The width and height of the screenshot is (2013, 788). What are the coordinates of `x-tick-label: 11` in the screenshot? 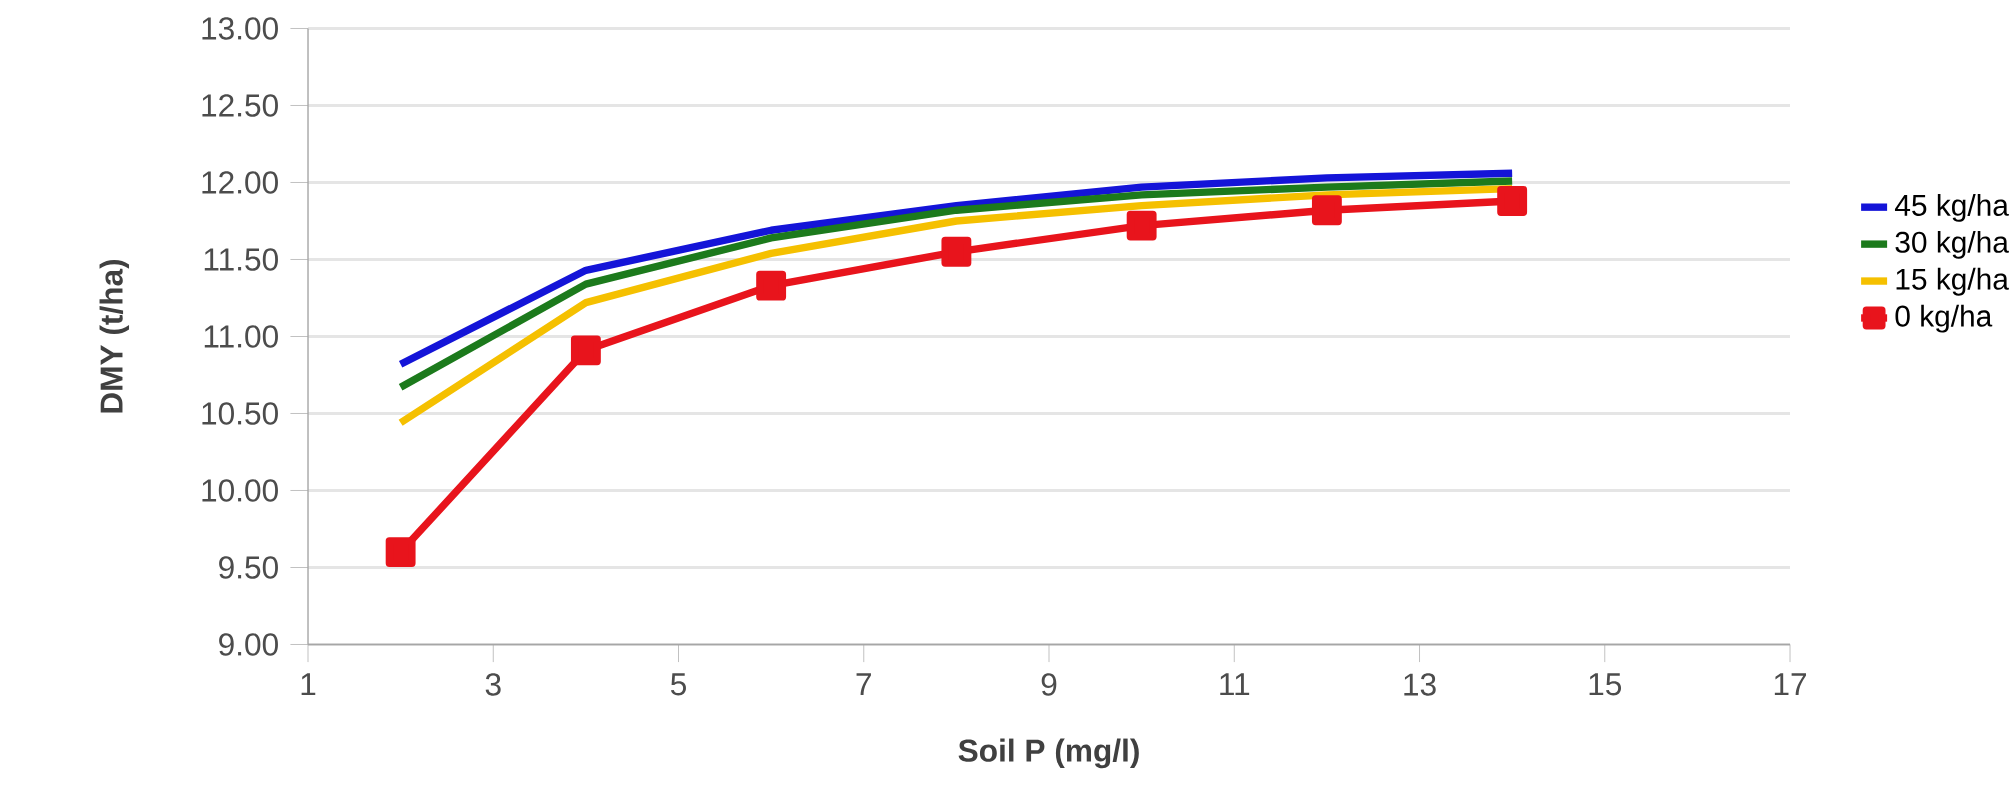 It's located at (1235, 684).